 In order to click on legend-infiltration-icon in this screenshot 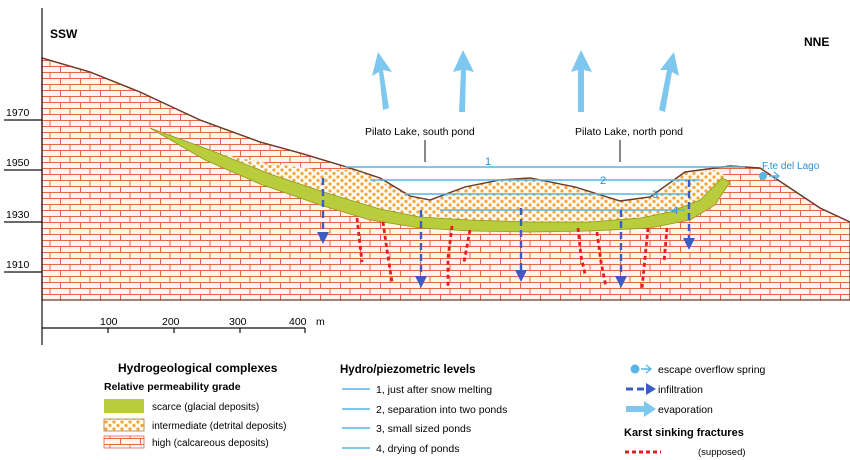, I will do `click(641, 389)`.